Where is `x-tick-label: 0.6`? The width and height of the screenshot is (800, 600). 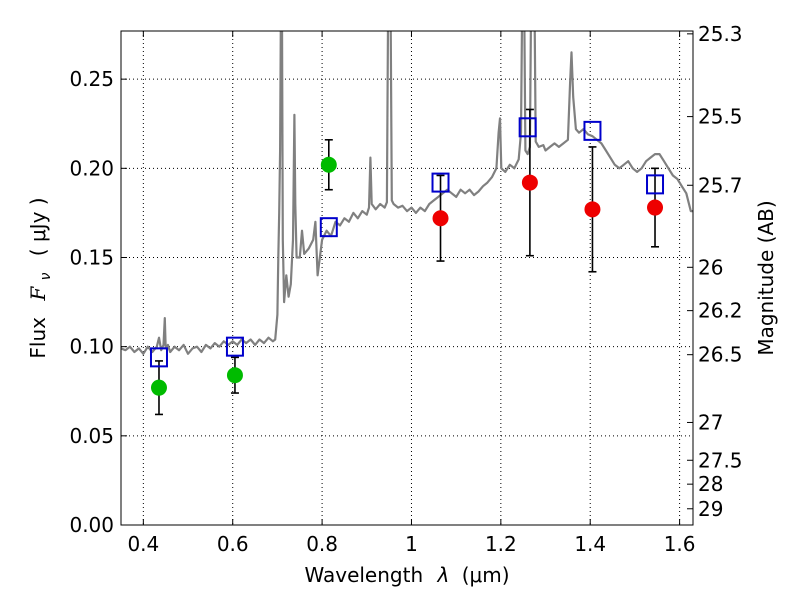 x-tick-label: 0.6 is located at coordinates (233, 544).